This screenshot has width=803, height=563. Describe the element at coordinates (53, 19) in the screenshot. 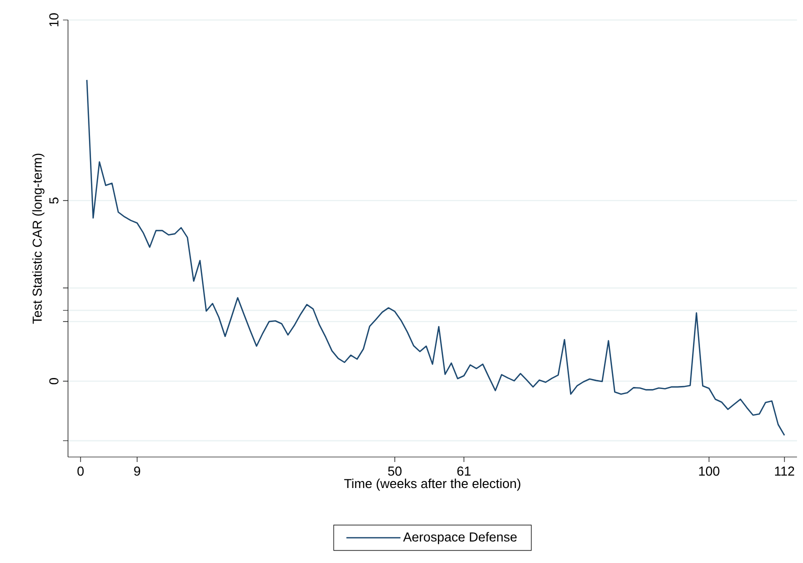

I see `y-tick-label: 10` at that location.